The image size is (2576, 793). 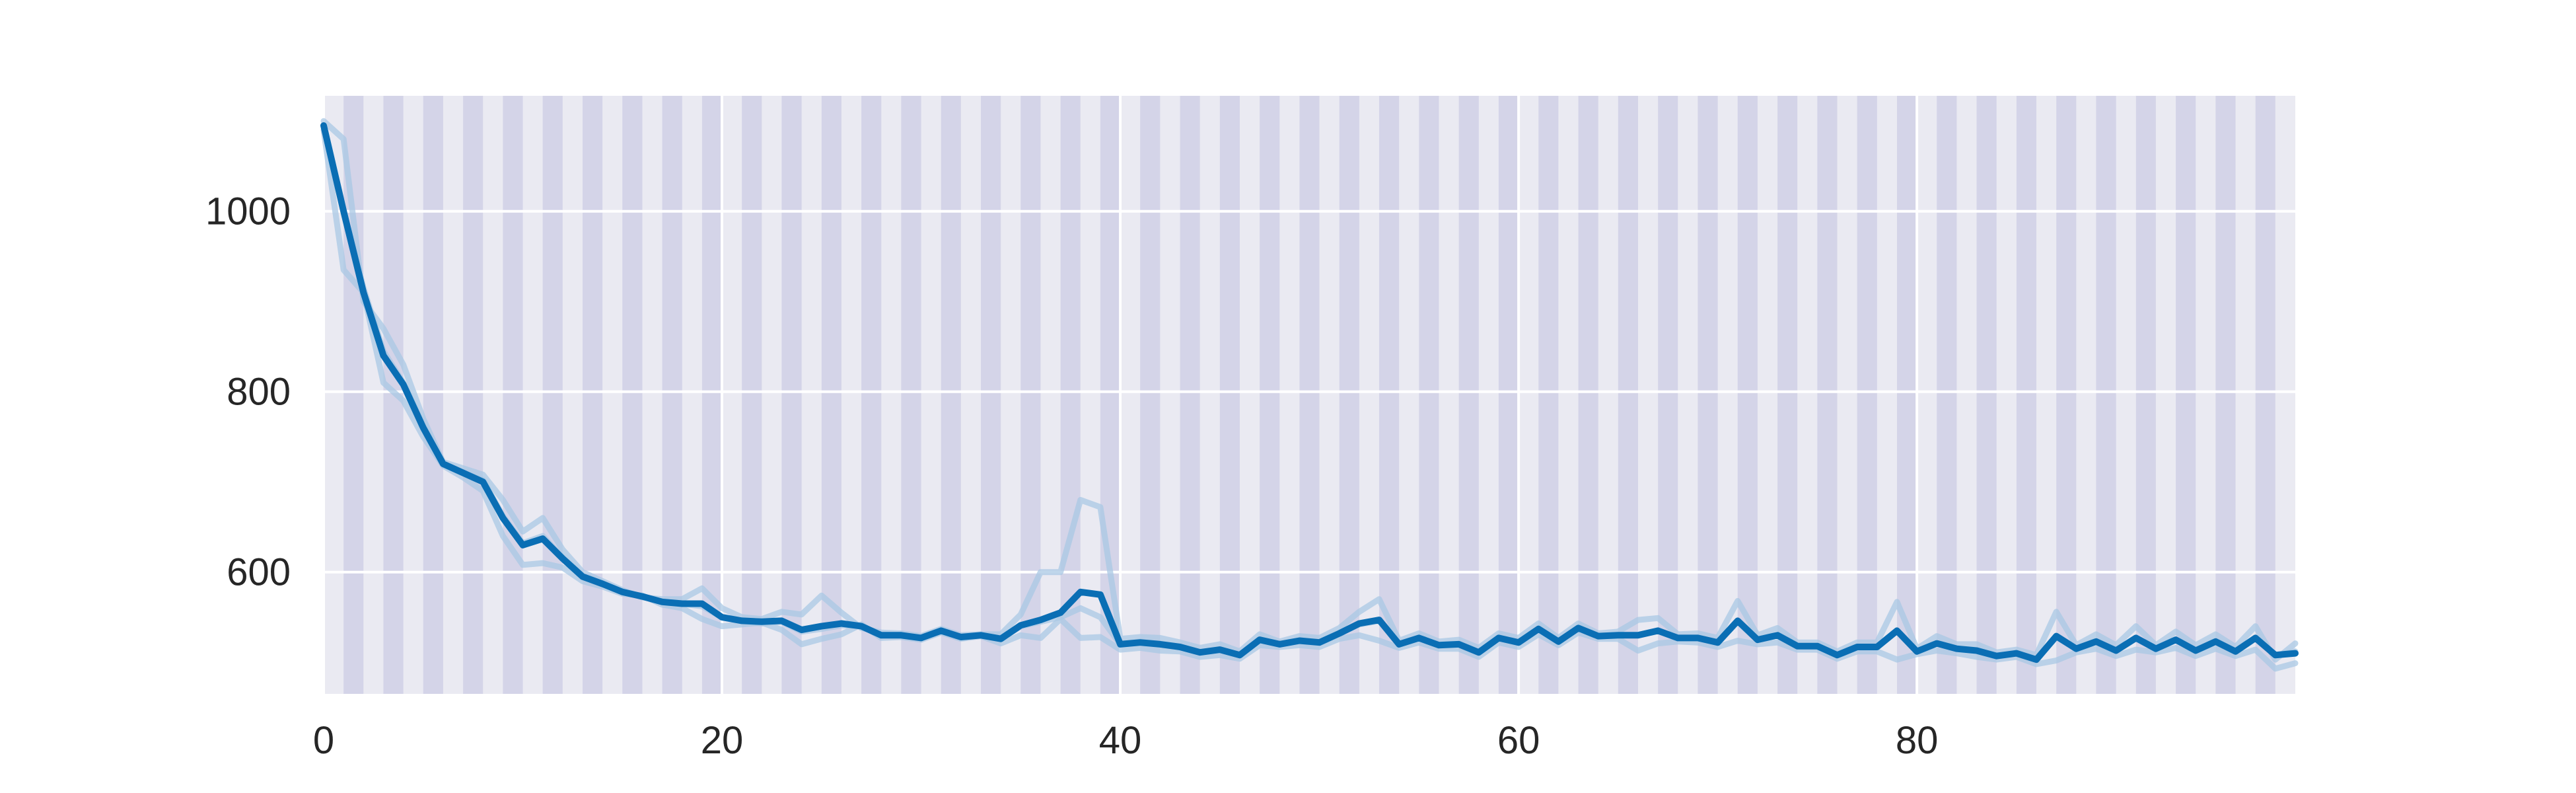 What do you see at coordinates (259, 573) in the screenshot?
I see `y-tick-label: 600` at bounding box center [259, 573].